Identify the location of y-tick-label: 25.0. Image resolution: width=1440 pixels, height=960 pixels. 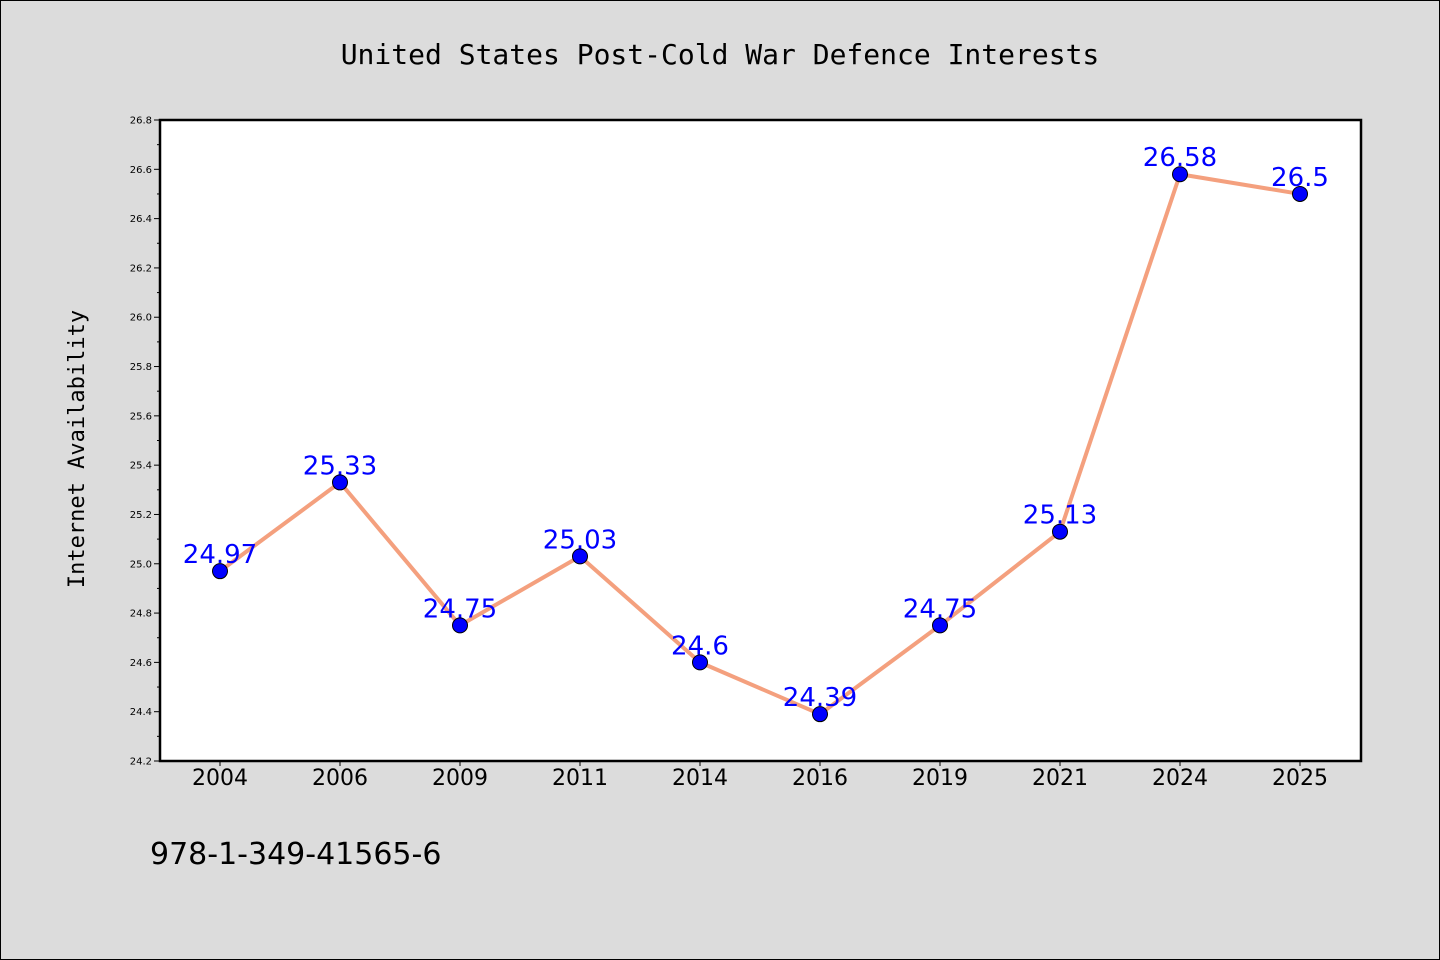
(141, 564).